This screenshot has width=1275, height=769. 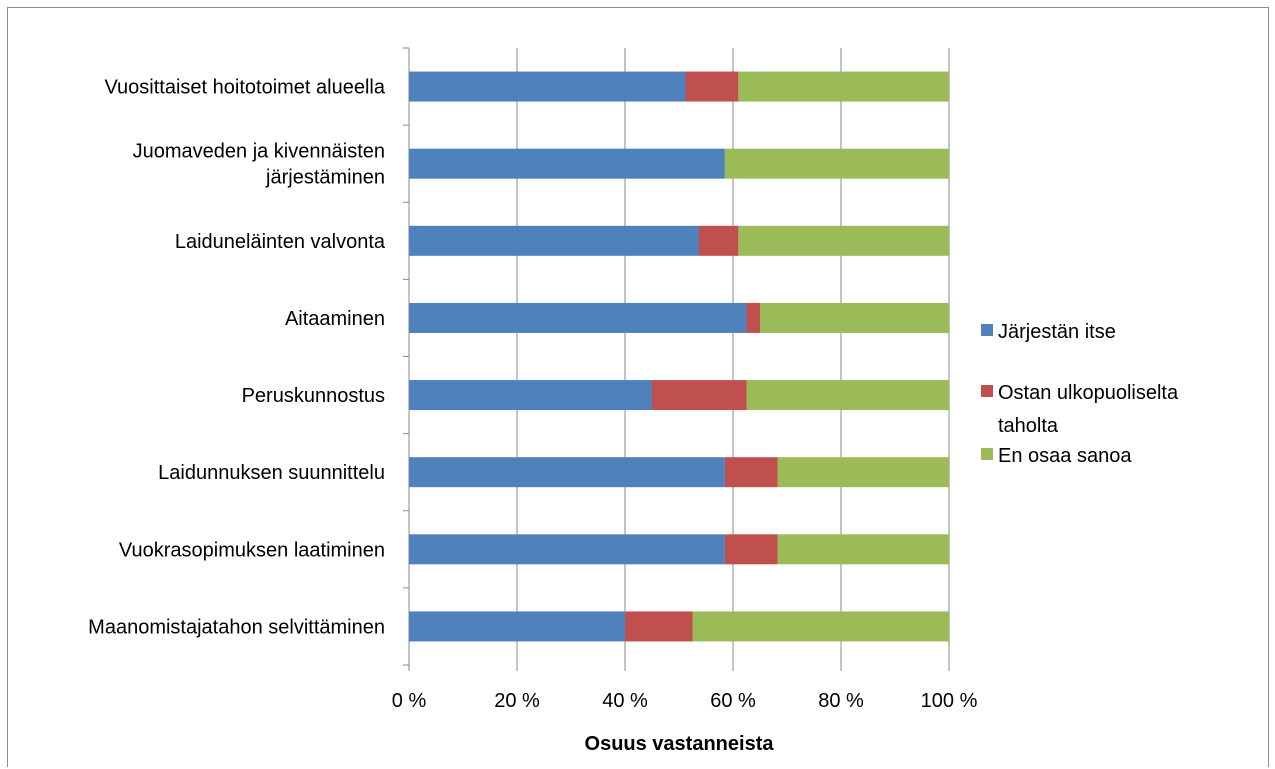 What do you see at coordinates (680, 744) in the screenshot?
I see `x-axis-title: Osuus vastanneista` at bounding box center [680, 744].